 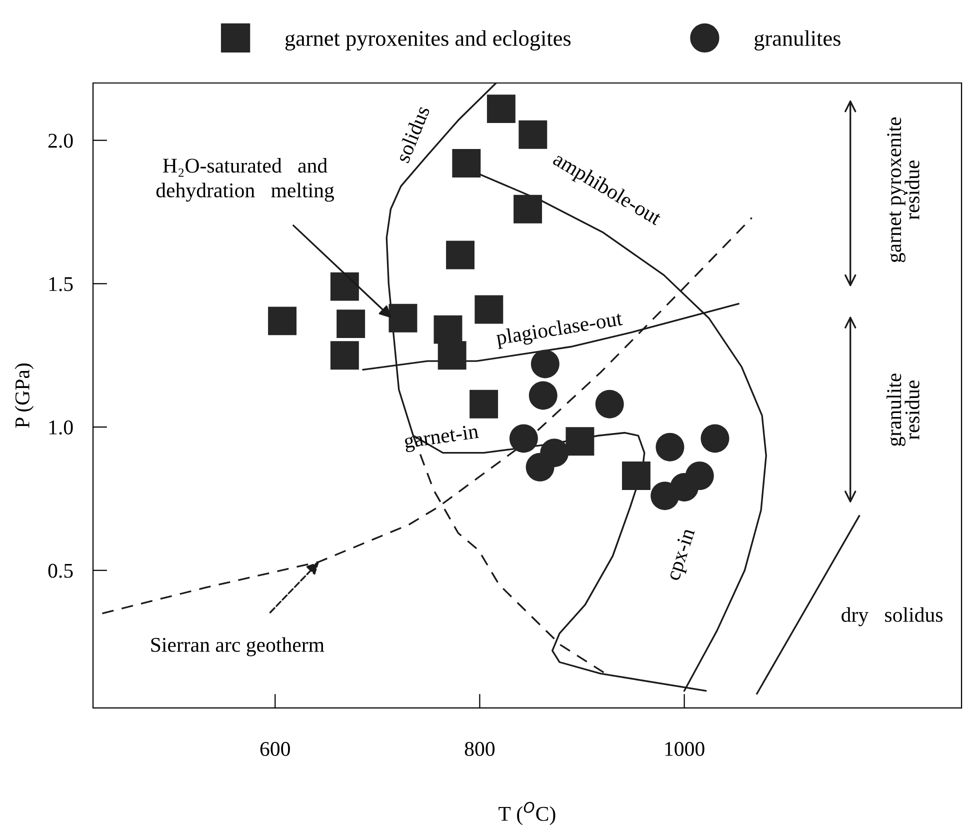 What do you see at coordinates (892, 616) in the screenshot?
I see `annotation: dry solidus` at bounding box center [892, 616].